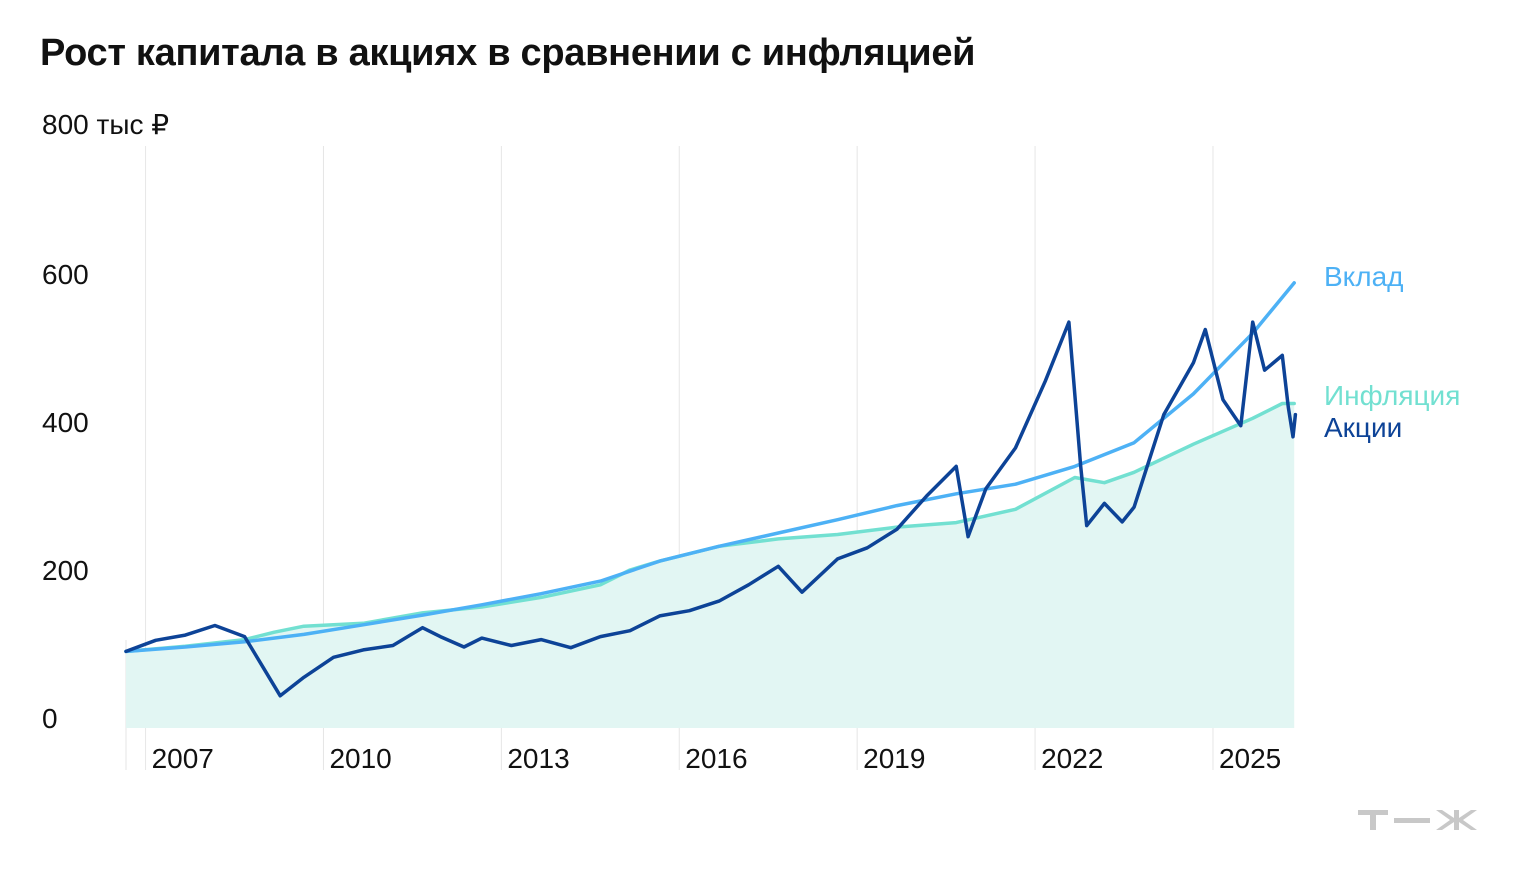 This screenshot has height=890, width=1520. What do you see at coordinates (1364, 276) in the screenshot?
I see `series-label-0: Вклад` at bounding box center [1364, 276].